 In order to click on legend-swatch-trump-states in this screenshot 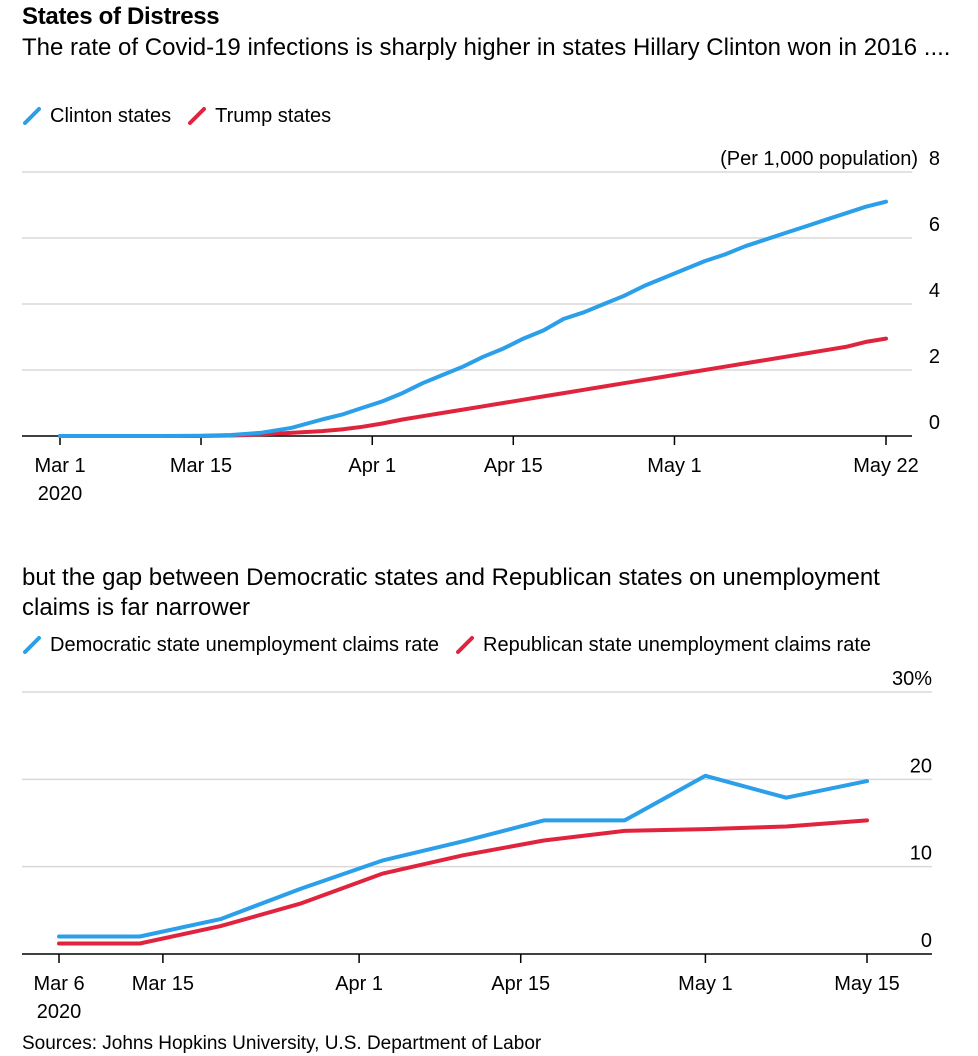, I will do `click(197, 116)`.